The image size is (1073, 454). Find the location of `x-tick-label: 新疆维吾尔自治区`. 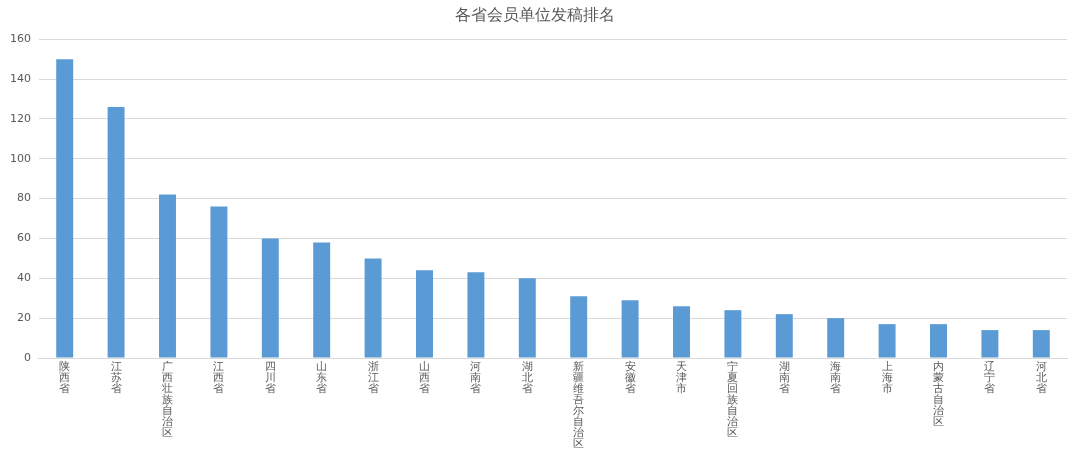

x-tick-label: 新疆维吾尔自治区 is located at coordinates (579, 405).